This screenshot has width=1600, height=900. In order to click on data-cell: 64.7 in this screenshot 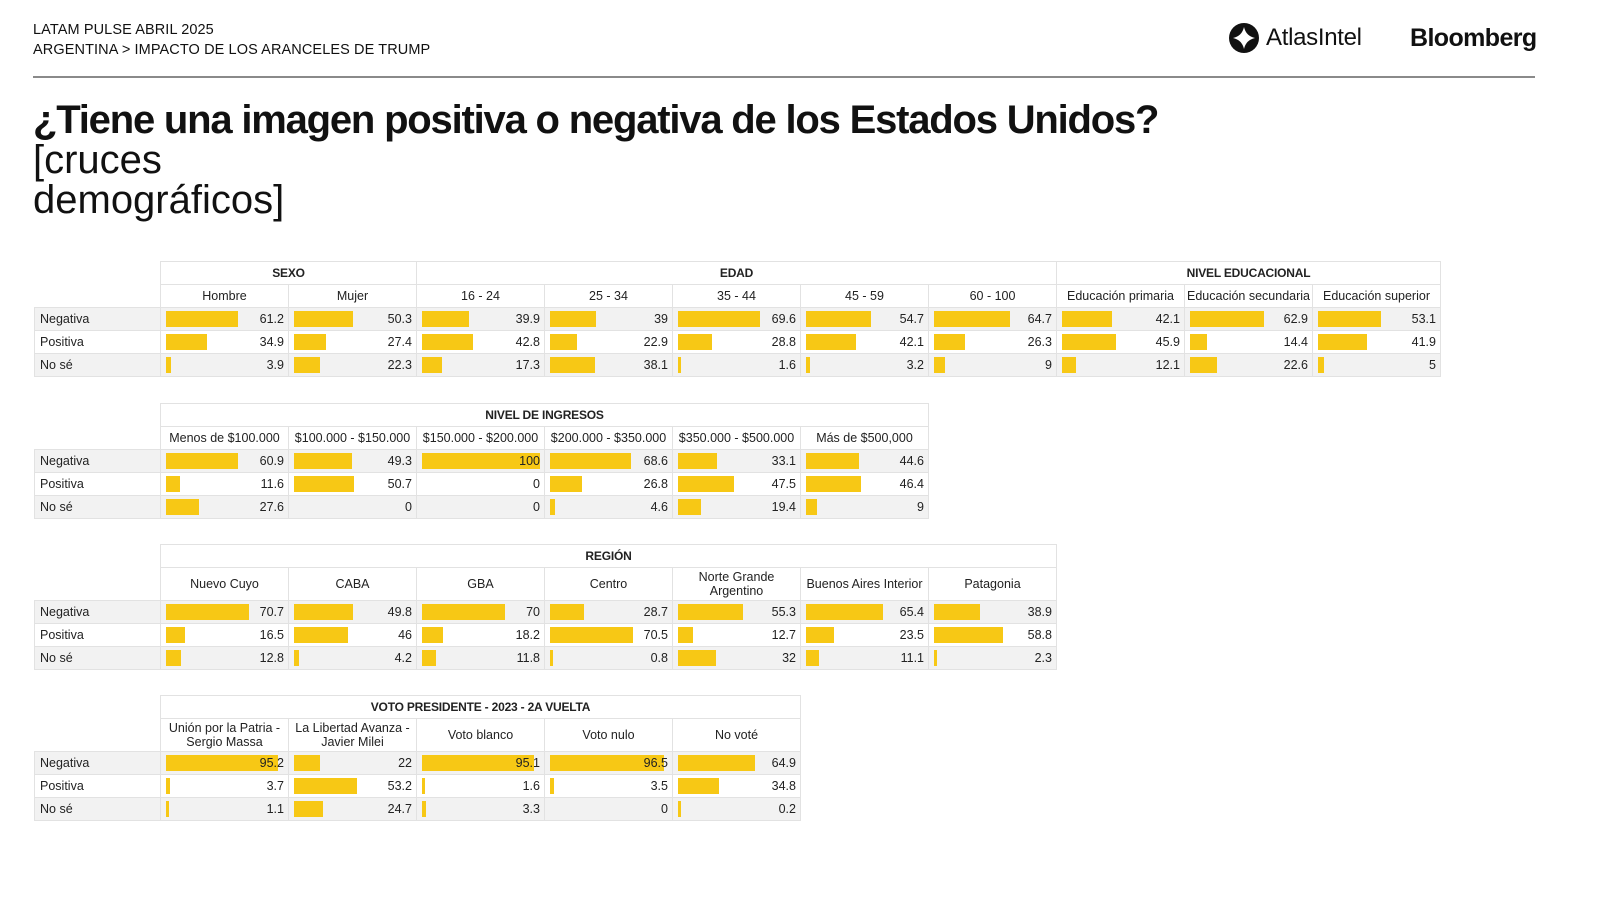, I will do `click(992, 319)`.